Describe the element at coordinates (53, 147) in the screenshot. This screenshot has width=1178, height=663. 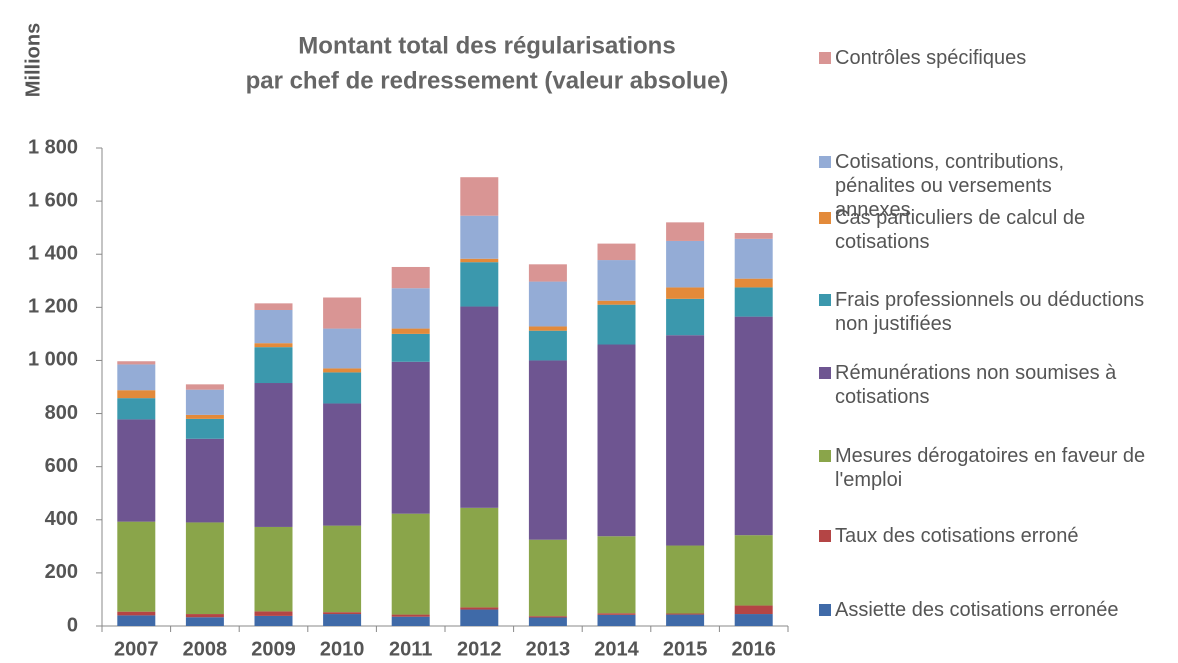
I see `y-tick-label: 1 800` at that location.